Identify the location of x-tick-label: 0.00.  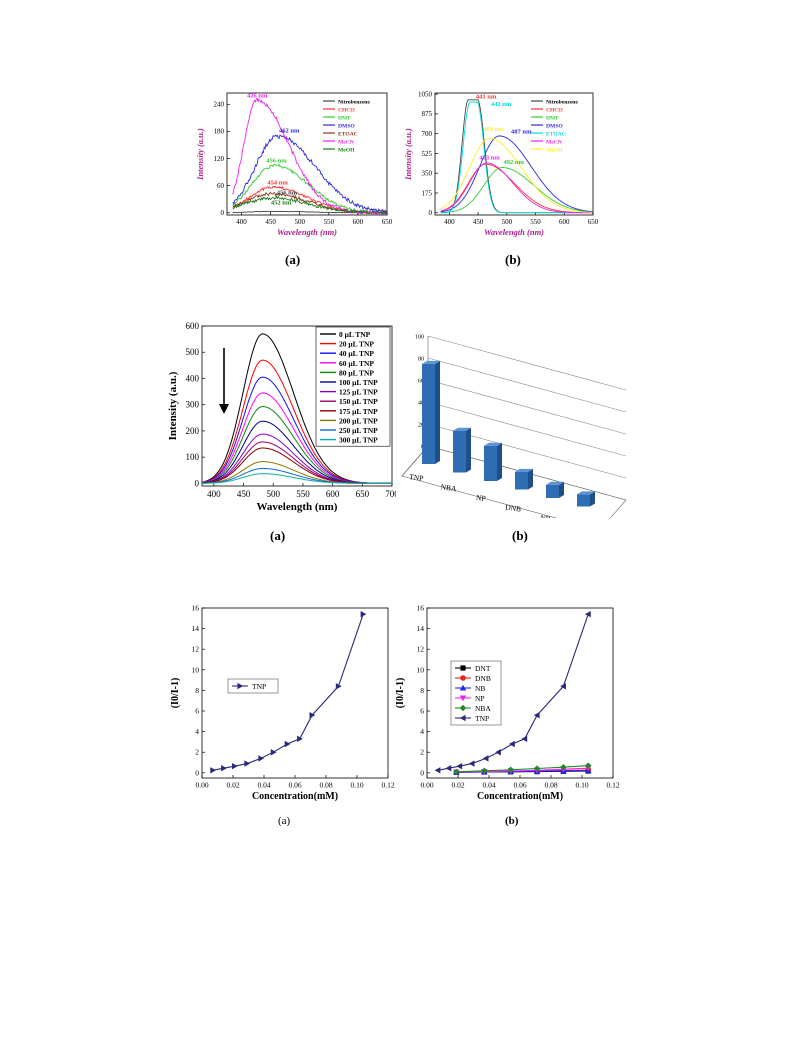
(201, 785).